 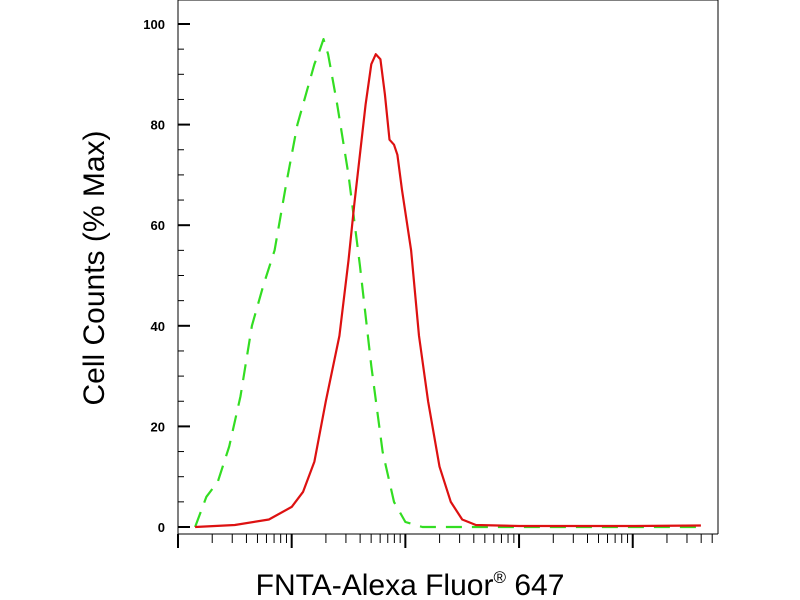 I want to click on y-tick-label: 0, so click(x=161, y=527).